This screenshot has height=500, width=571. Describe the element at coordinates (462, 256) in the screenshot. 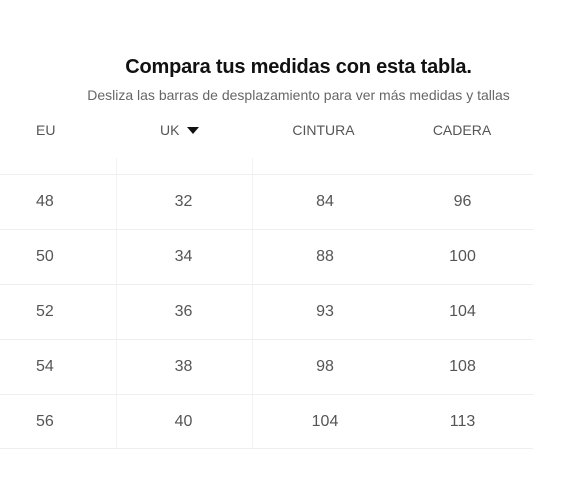

I see `cell-cadera: 100` at that location.